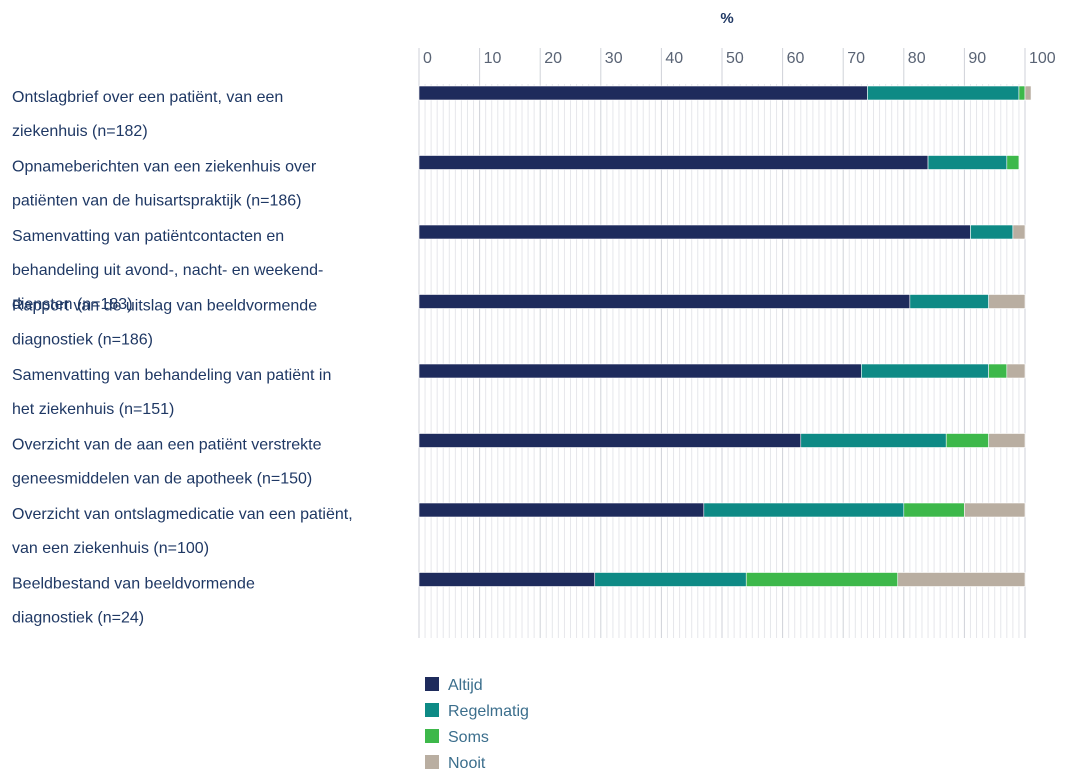 Image resolution: width=1079 pixels, height=774 pixels. Describe the element at coordinates (977, 58) in the screenshot. I see `x-tick-label: 90` at that location.